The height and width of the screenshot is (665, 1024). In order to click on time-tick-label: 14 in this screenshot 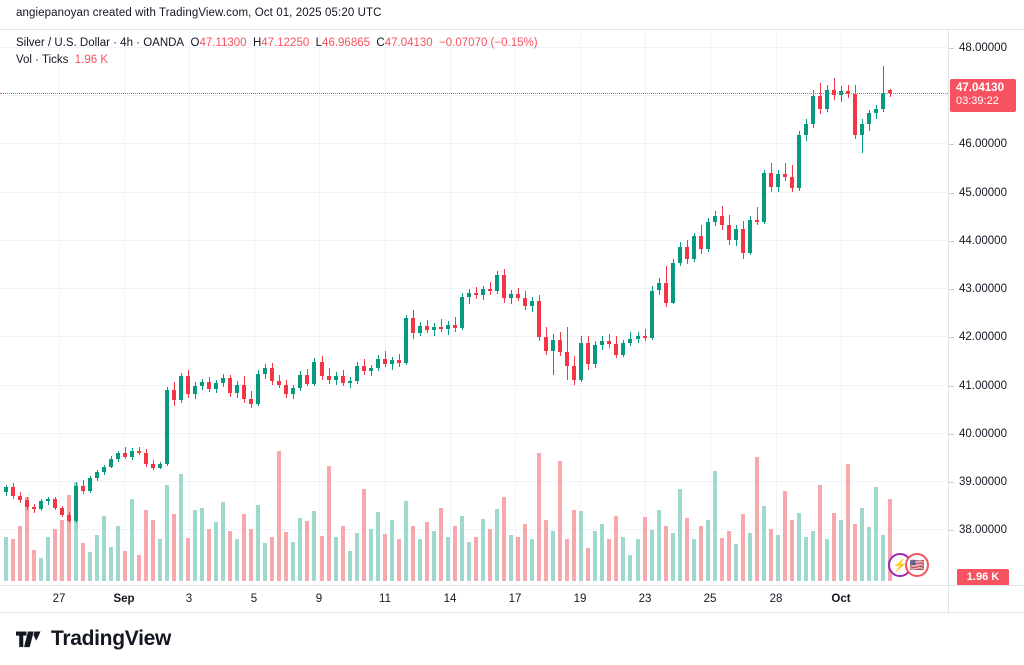, I will do `click(450, 599)`.